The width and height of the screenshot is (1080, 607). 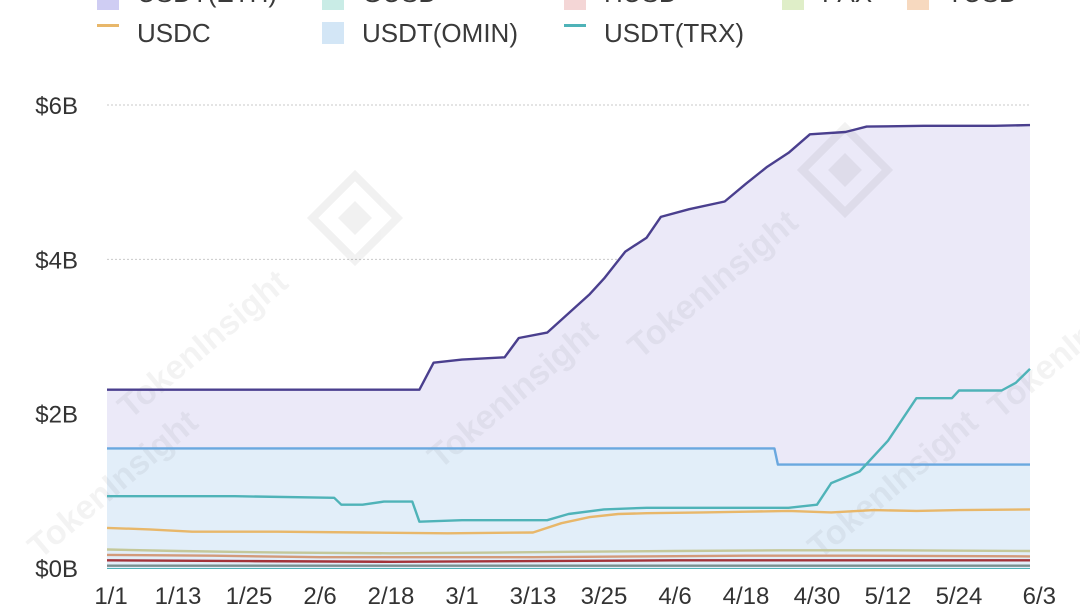 I want to click on legend-item-usdt-omin-: USDT(OMIN), so click(x=420, y=33).